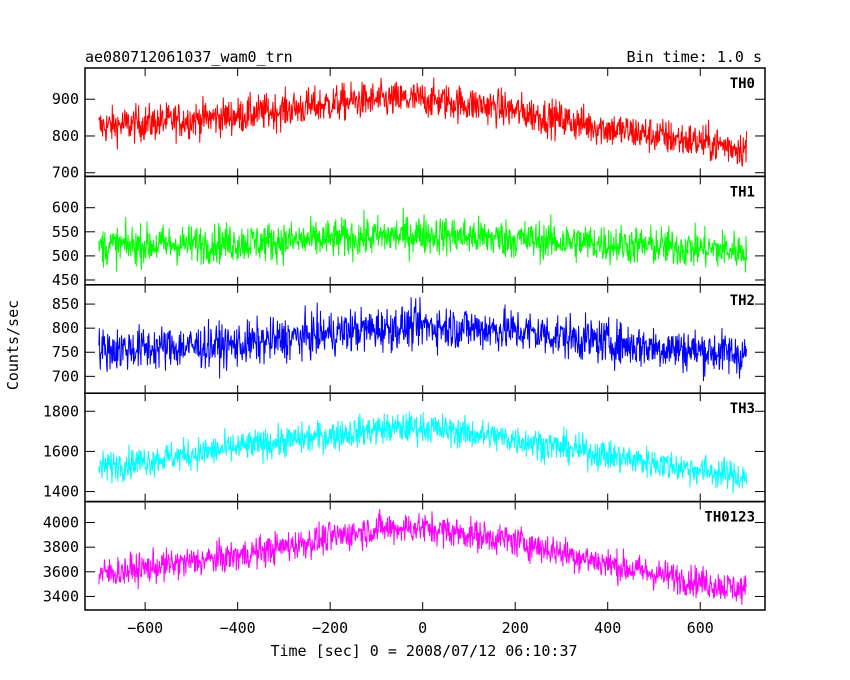 The image size is (850, 680). I want to click on series-line-th0, so click(422, 122).